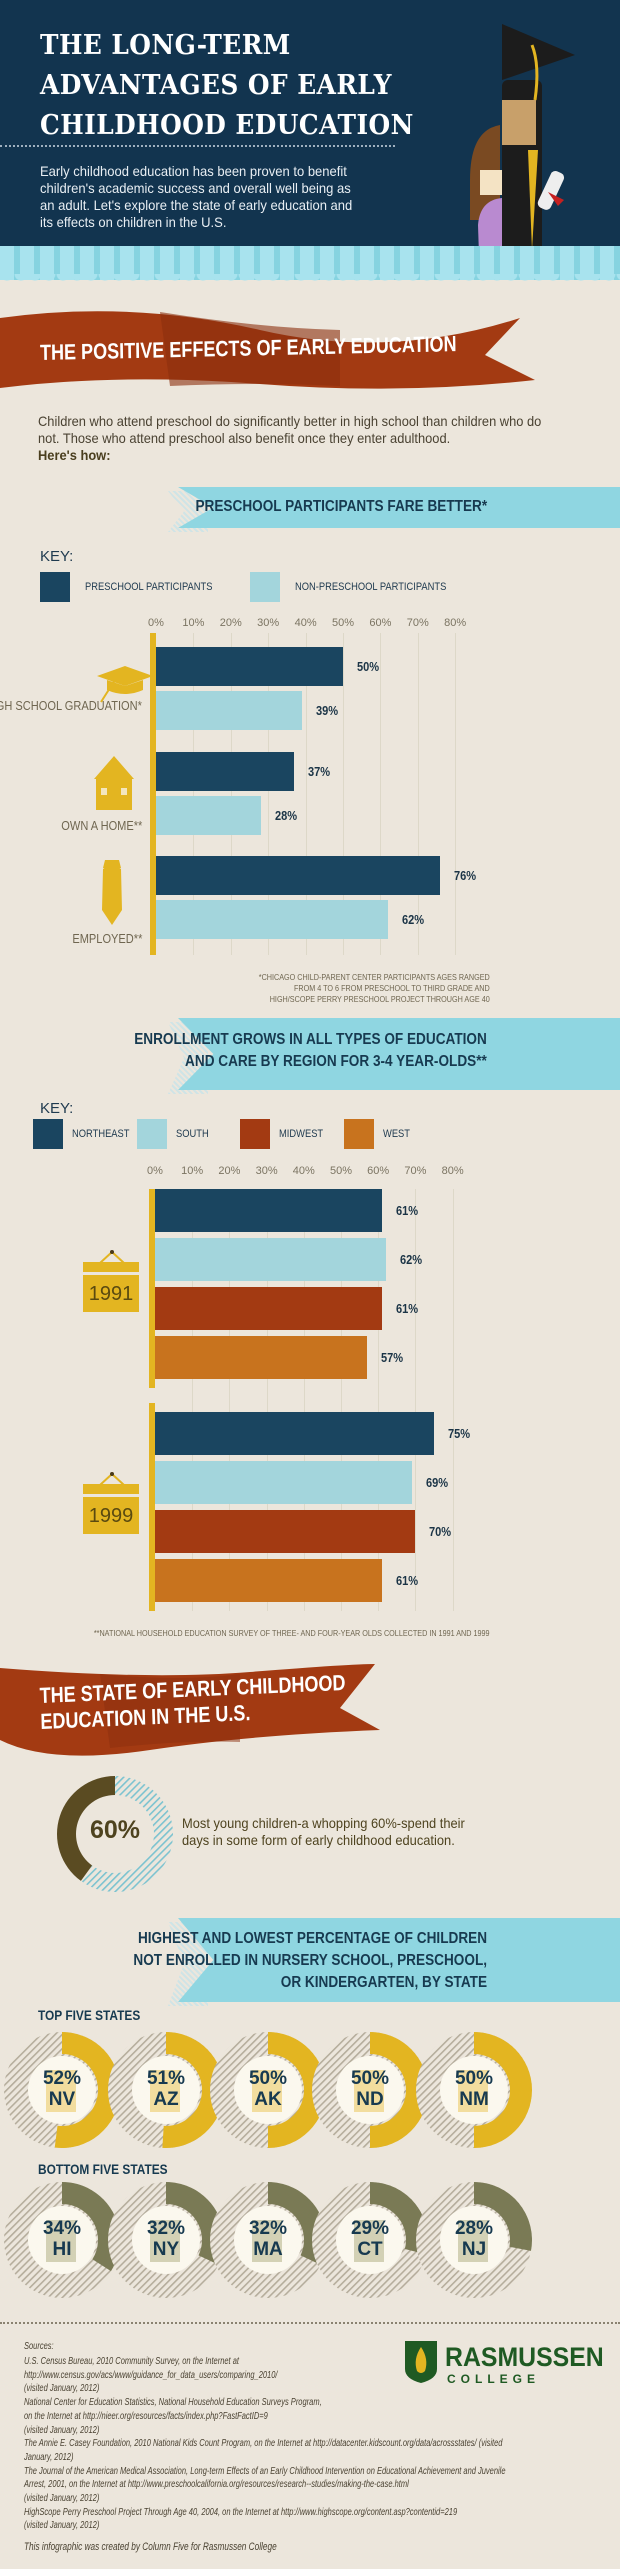 This screenshot has width=620, height=2569. What do you see at coordinates (112, 1479) in the screenshot?
I see `hanger-icon` at bounding box center [112, 1479].